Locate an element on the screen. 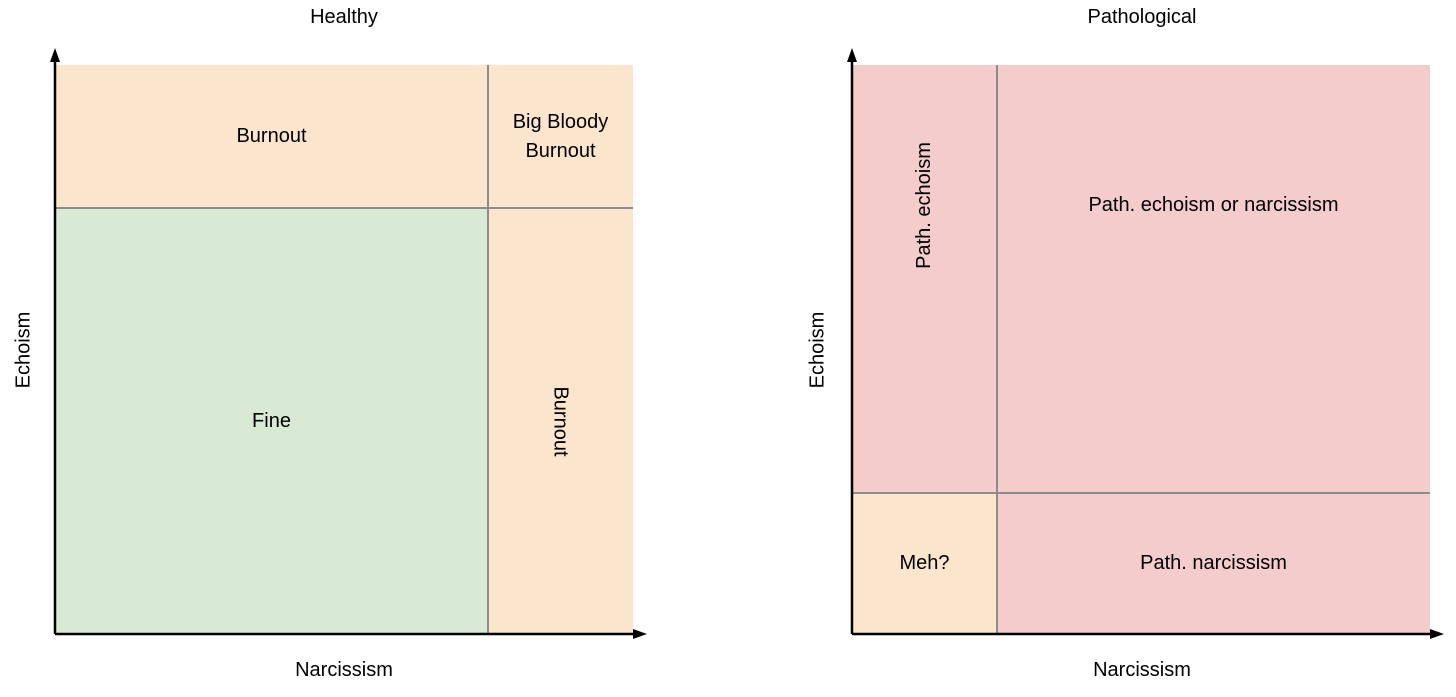 This screenshot has height=697, width=1456. region-label: Meh? is located at coordinates (924, 563).